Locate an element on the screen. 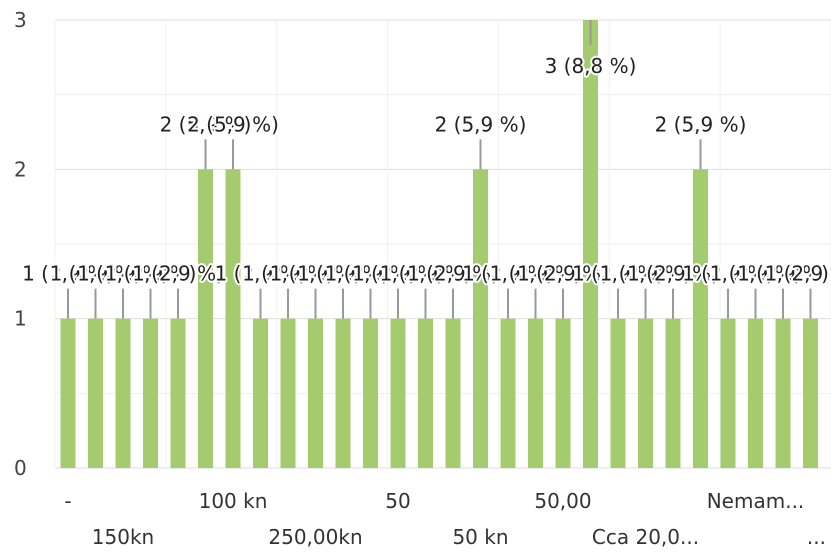  x-tick-label: 150kn is located at coordinates (123, 537).